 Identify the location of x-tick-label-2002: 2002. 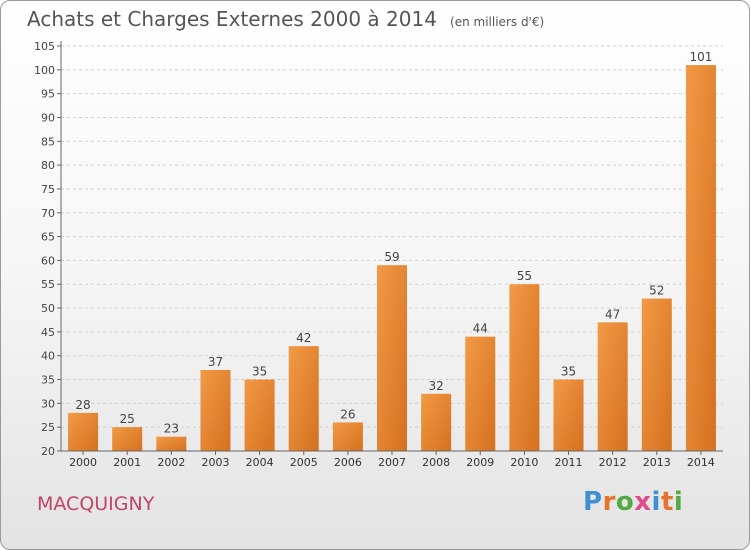
(171, 462).